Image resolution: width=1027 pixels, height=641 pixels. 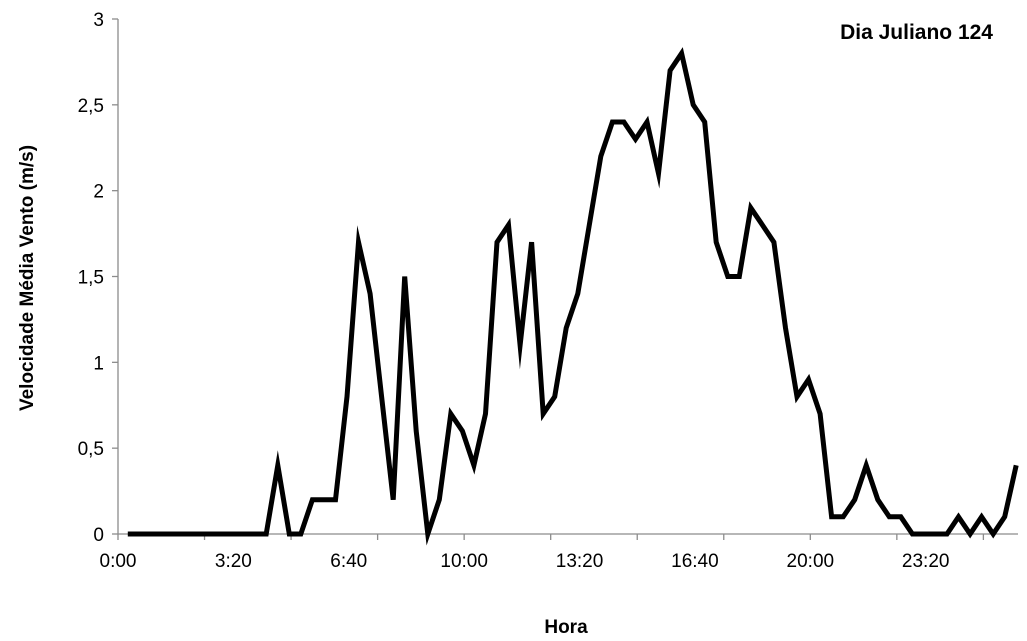 I want to click on x-axis: 0:00 3:20 6:40 10:00 13:20 16:40 20:00 23:20, so click(x=559, y=552).